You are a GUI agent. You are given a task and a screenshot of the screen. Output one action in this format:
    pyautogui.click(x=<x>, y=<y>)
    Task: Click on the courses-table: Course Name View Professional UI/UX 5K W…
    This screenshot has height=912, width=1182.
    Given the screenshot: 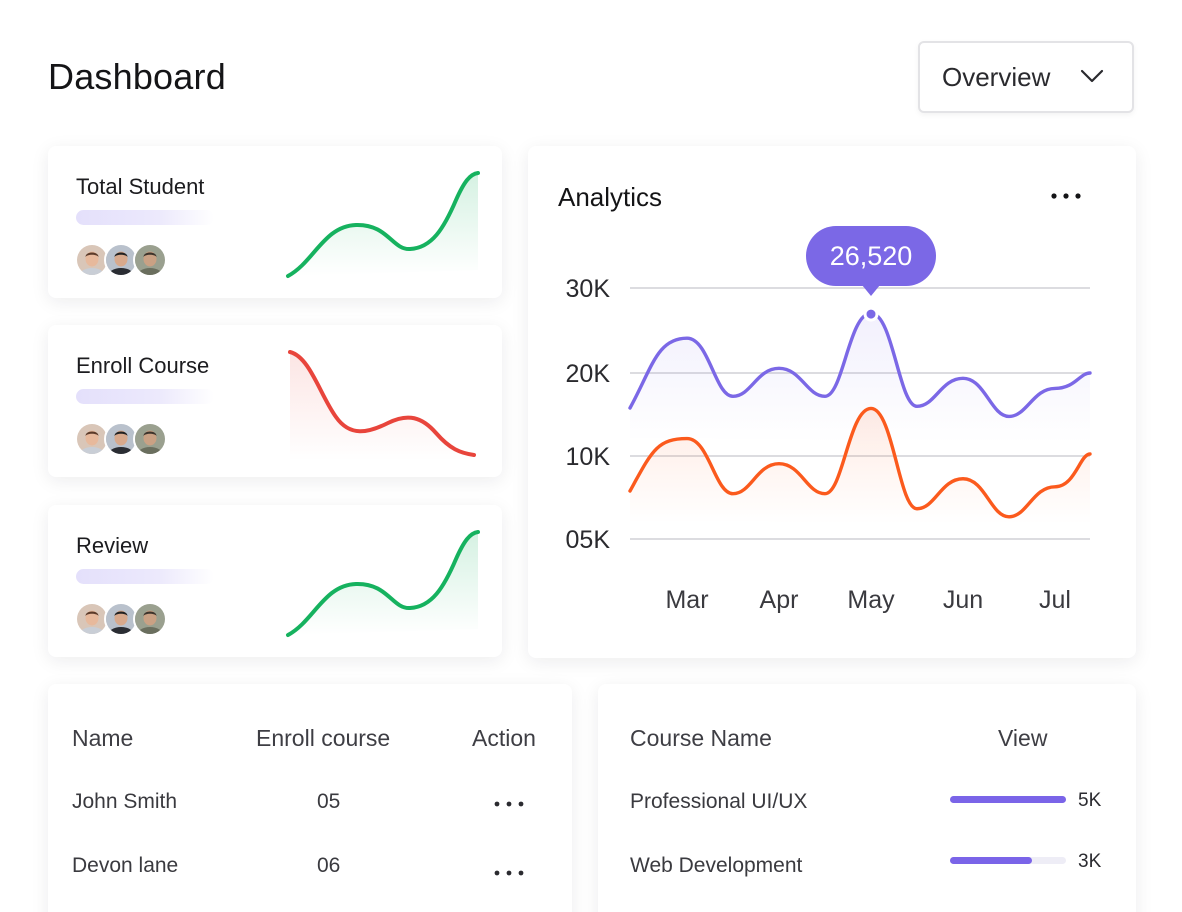 What is the action you would take?
    pyautogui.click(x=867, y=798)
    